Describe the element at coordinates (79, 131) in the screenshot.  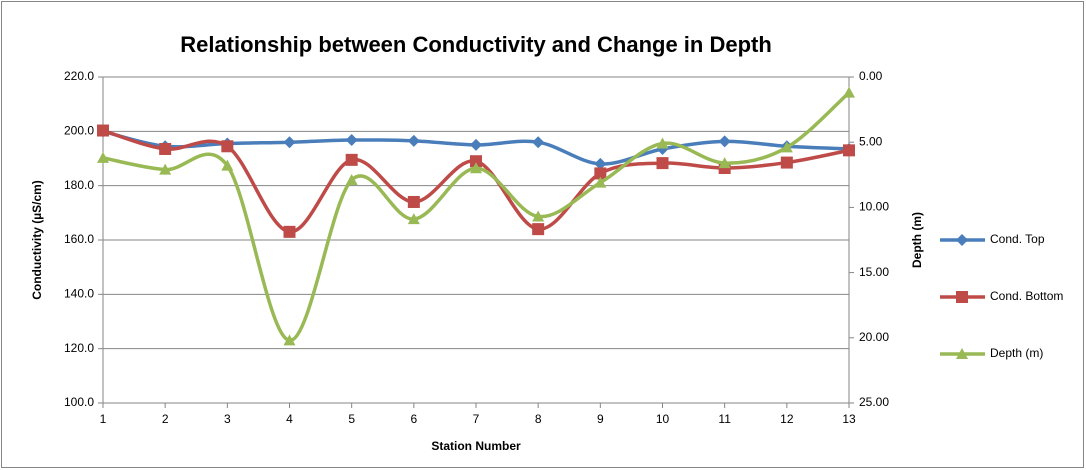
I see `y-tick-label: 200.0` at that location.